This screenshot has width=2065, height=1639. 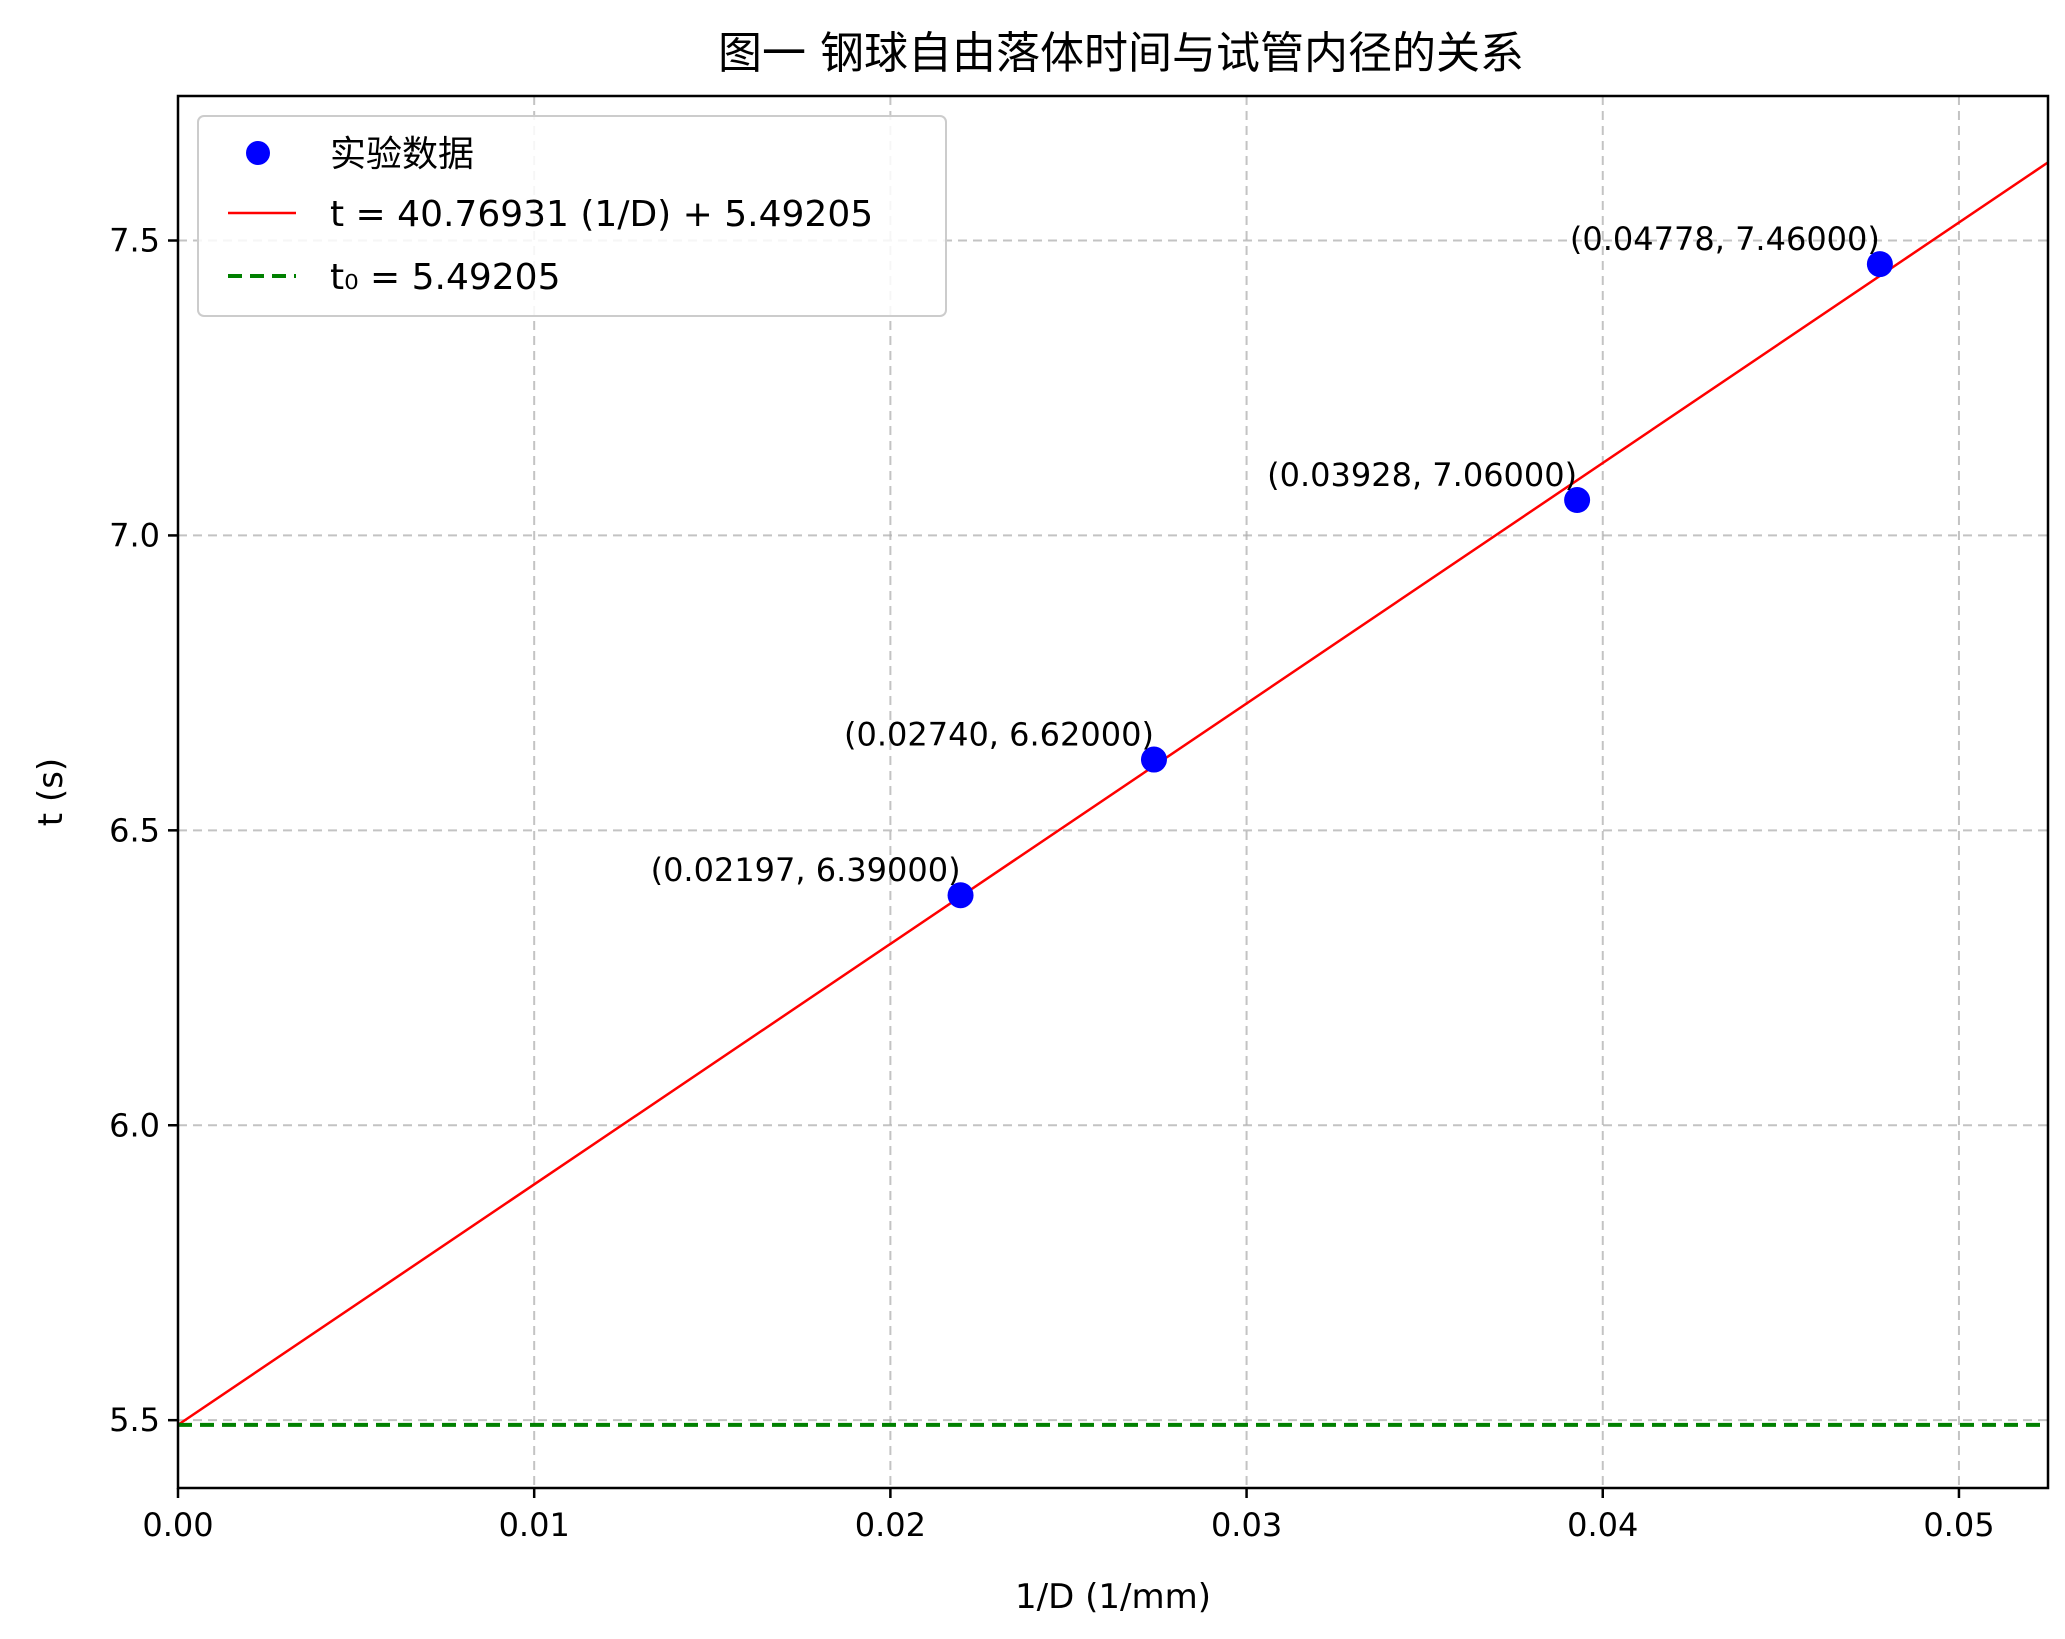 What do you see at coordinates (1246, 1525) in the screenshot?
I see `x-tick-label: 0.03` at bounding box center [1246, 1525].